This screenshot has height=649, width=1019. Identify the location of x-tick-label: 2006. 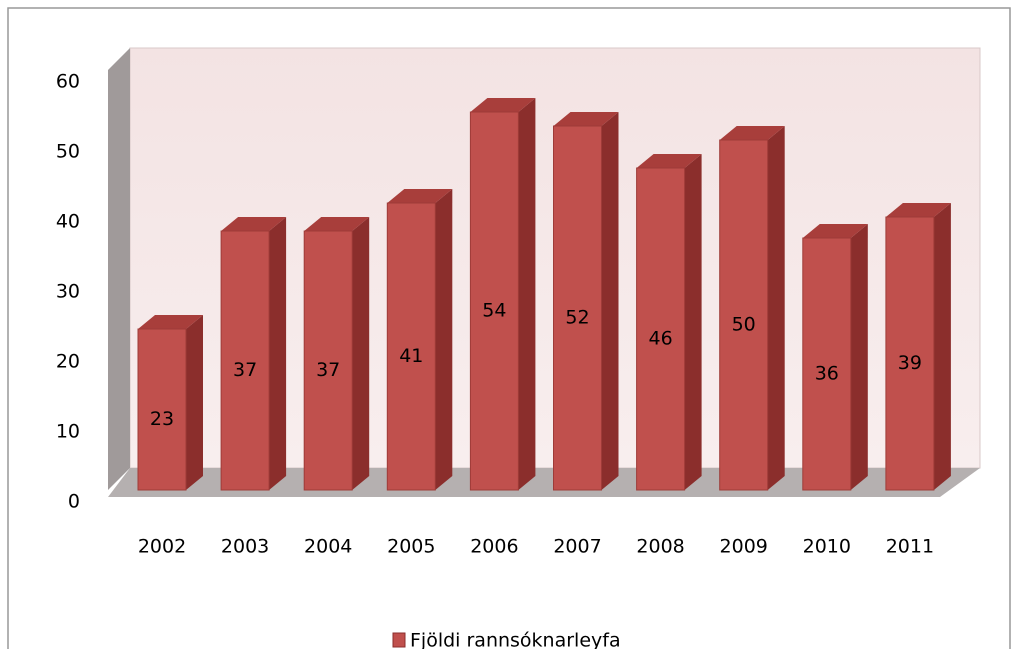
(494, 547).